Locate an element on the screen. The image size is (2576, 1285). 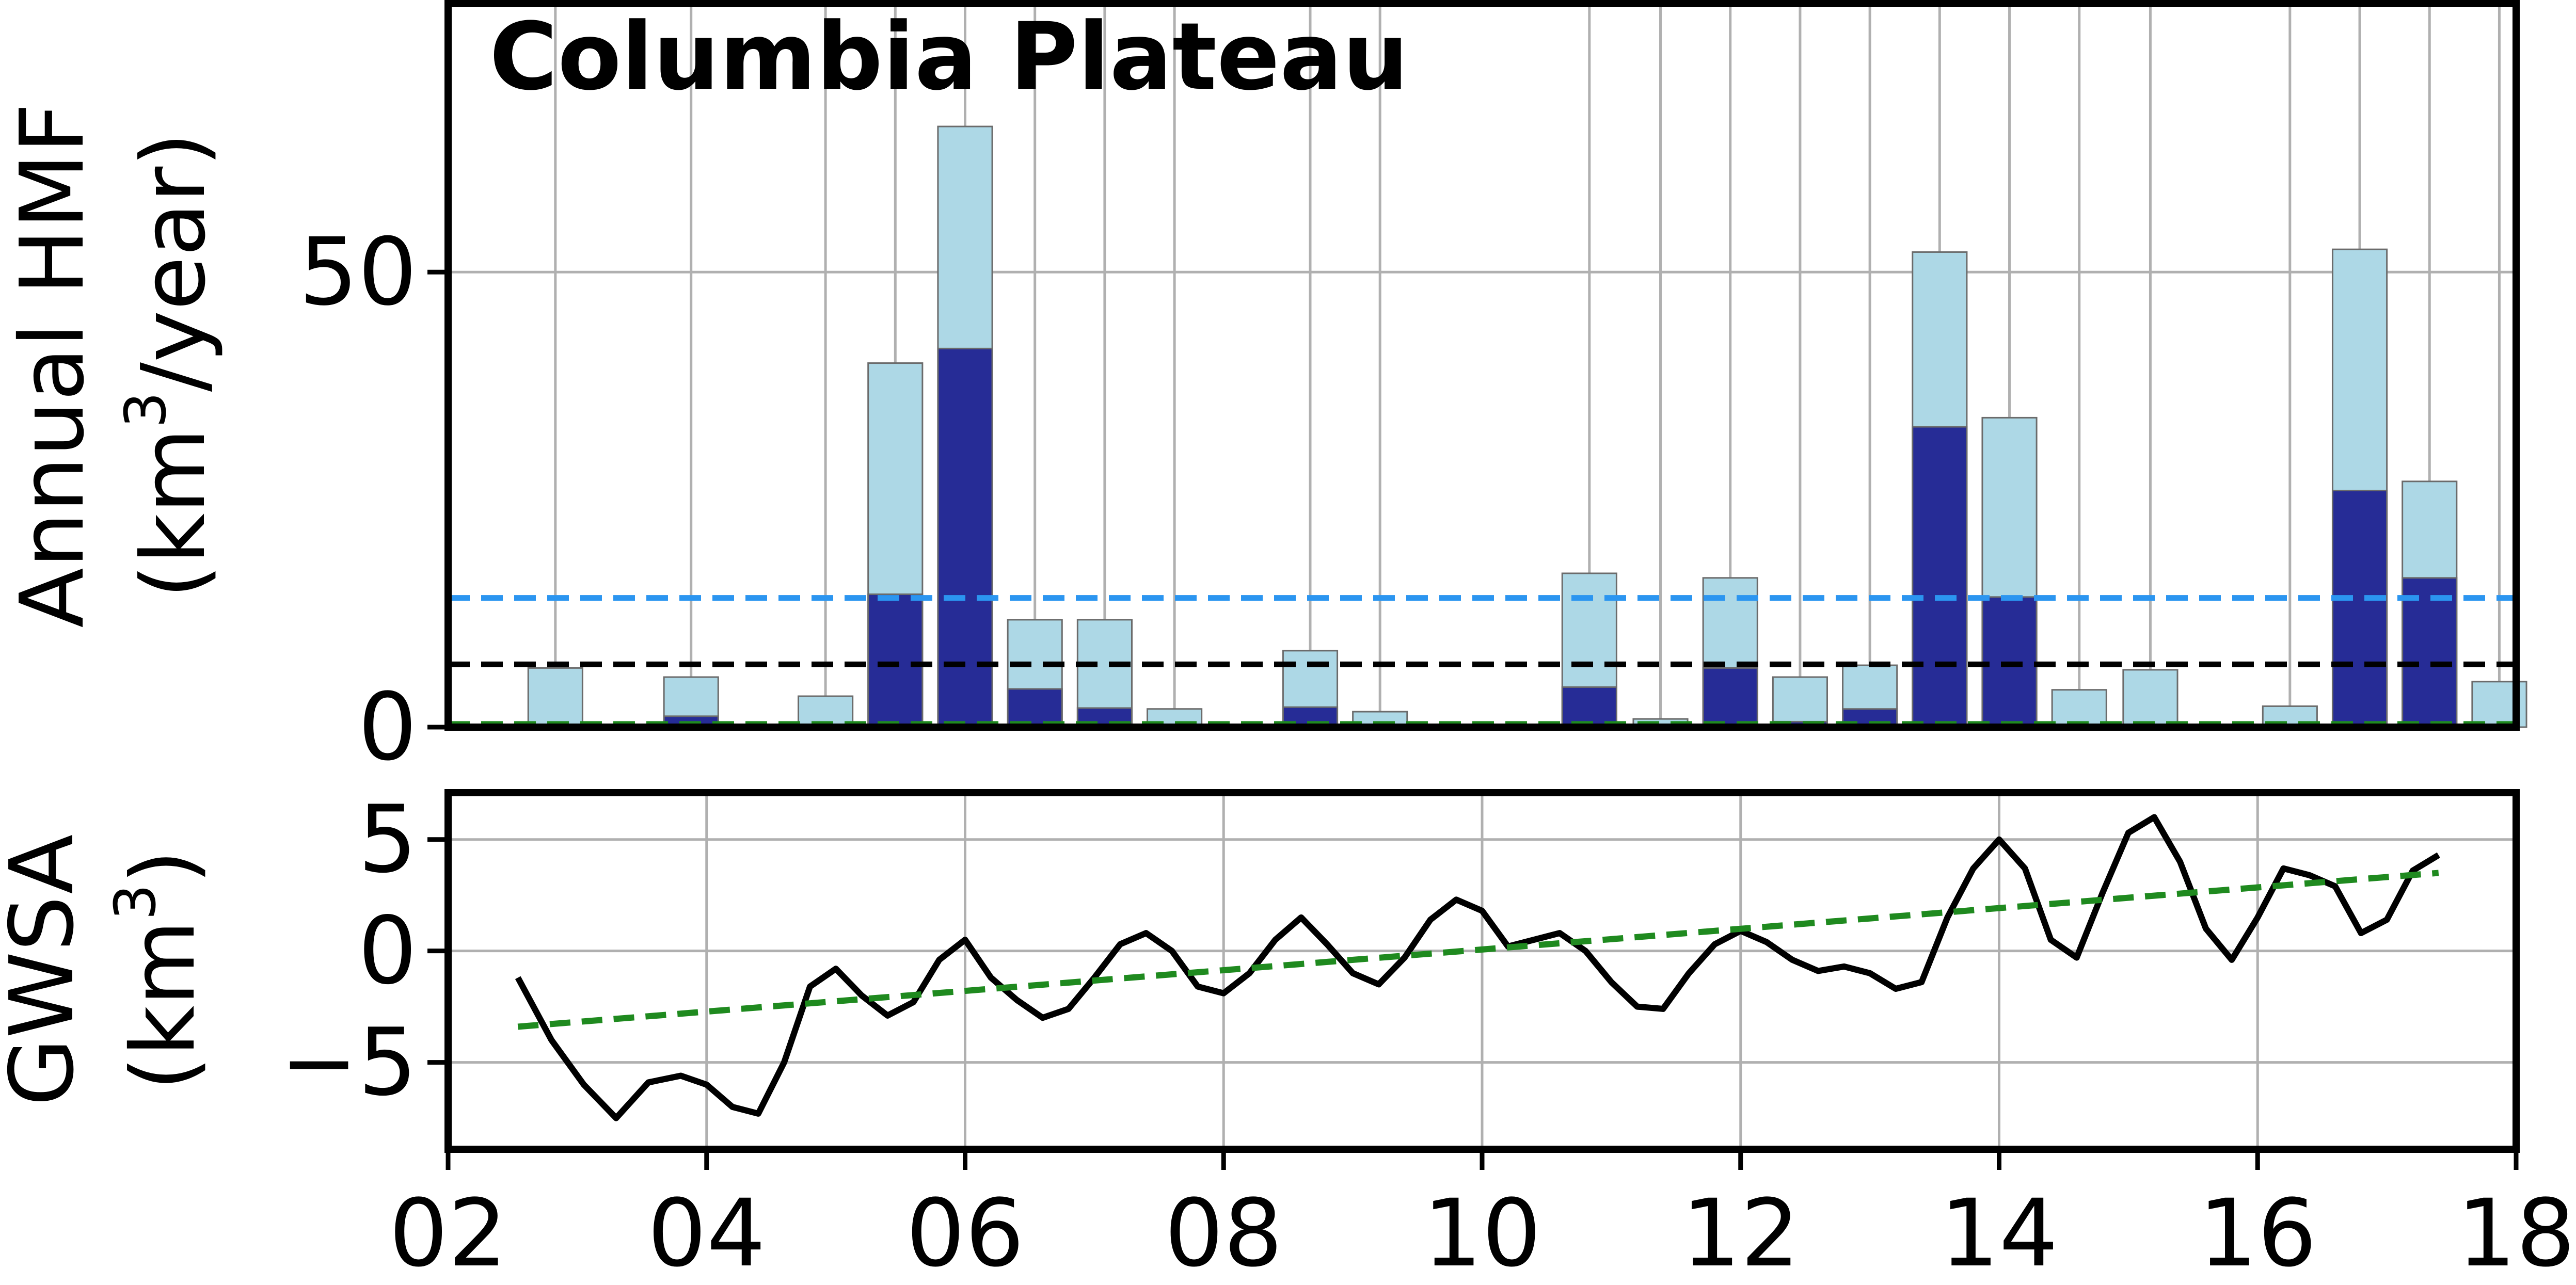
top-y-axis-label: Annual HMF (km3/year) is located at coordinates (113, 365).